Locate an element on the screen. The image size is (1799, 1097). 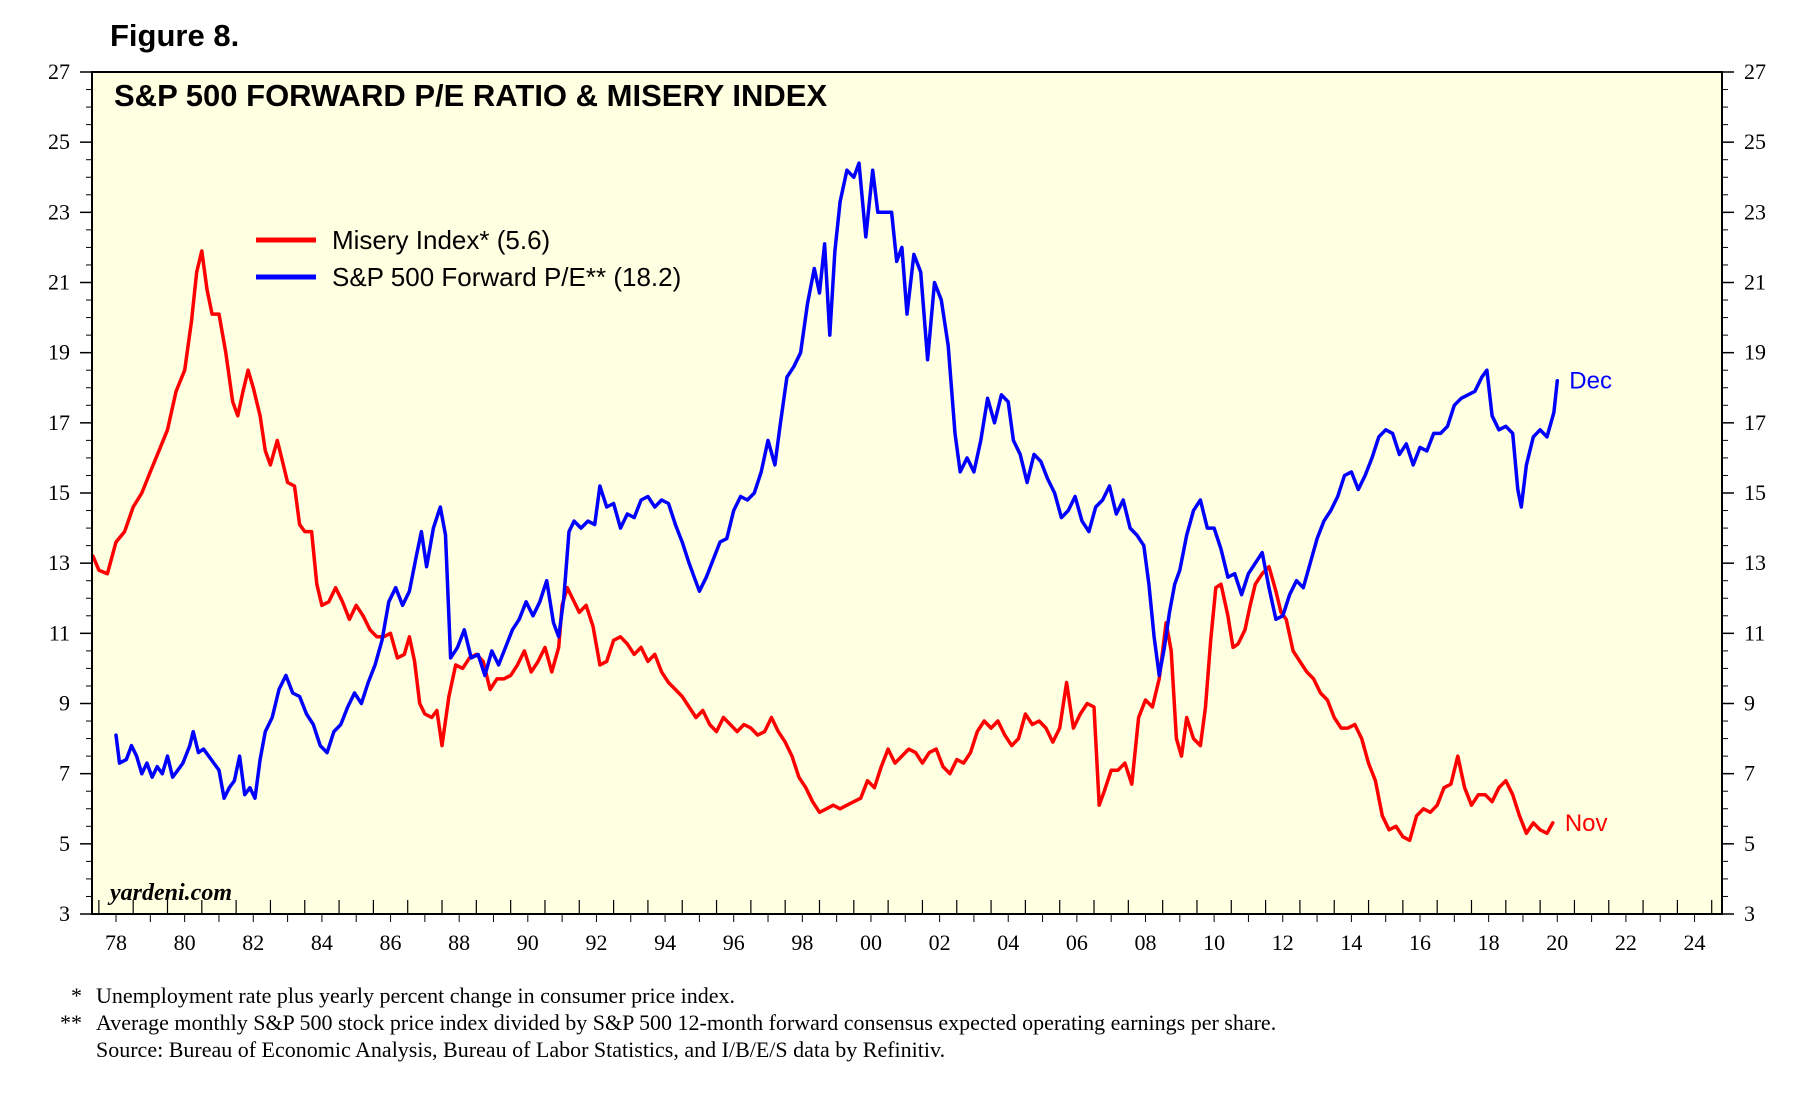
y-tick-label-left: 21 is located at coordinates (59, 282).